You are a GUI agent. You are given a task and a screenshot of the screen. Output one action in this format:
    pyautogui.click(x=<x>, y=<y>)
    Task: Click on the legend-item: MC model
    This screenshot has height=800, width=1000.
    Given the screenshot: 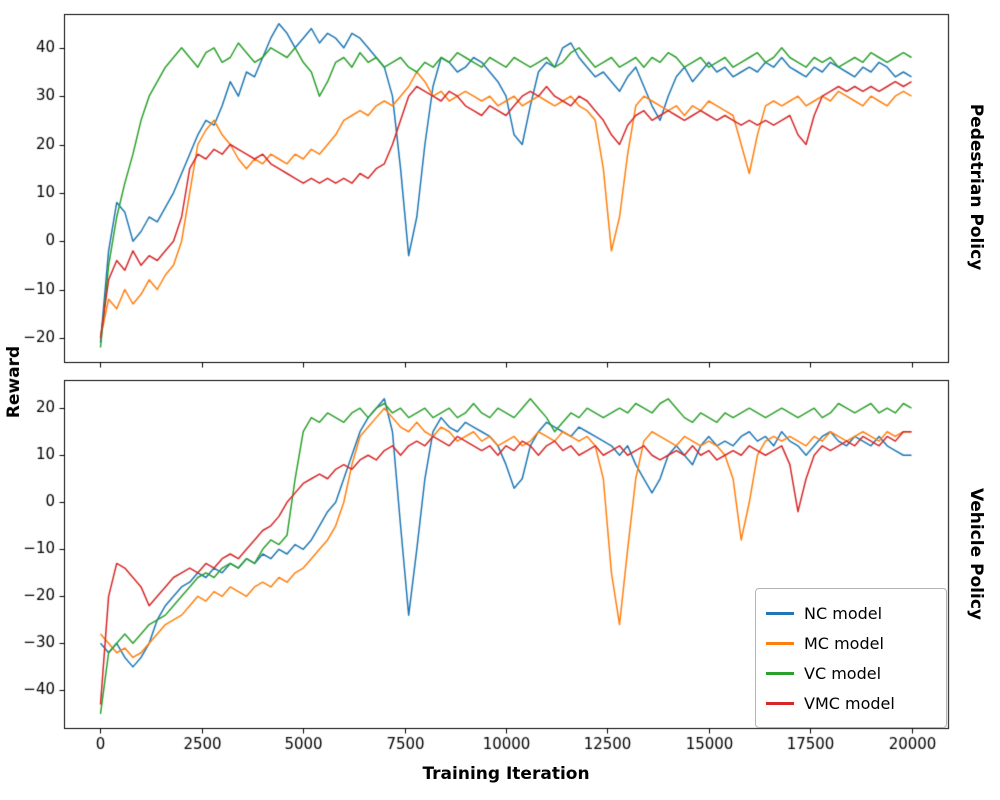 What is the action you would take?
    pyautogui.click(x=851, y=643)
    